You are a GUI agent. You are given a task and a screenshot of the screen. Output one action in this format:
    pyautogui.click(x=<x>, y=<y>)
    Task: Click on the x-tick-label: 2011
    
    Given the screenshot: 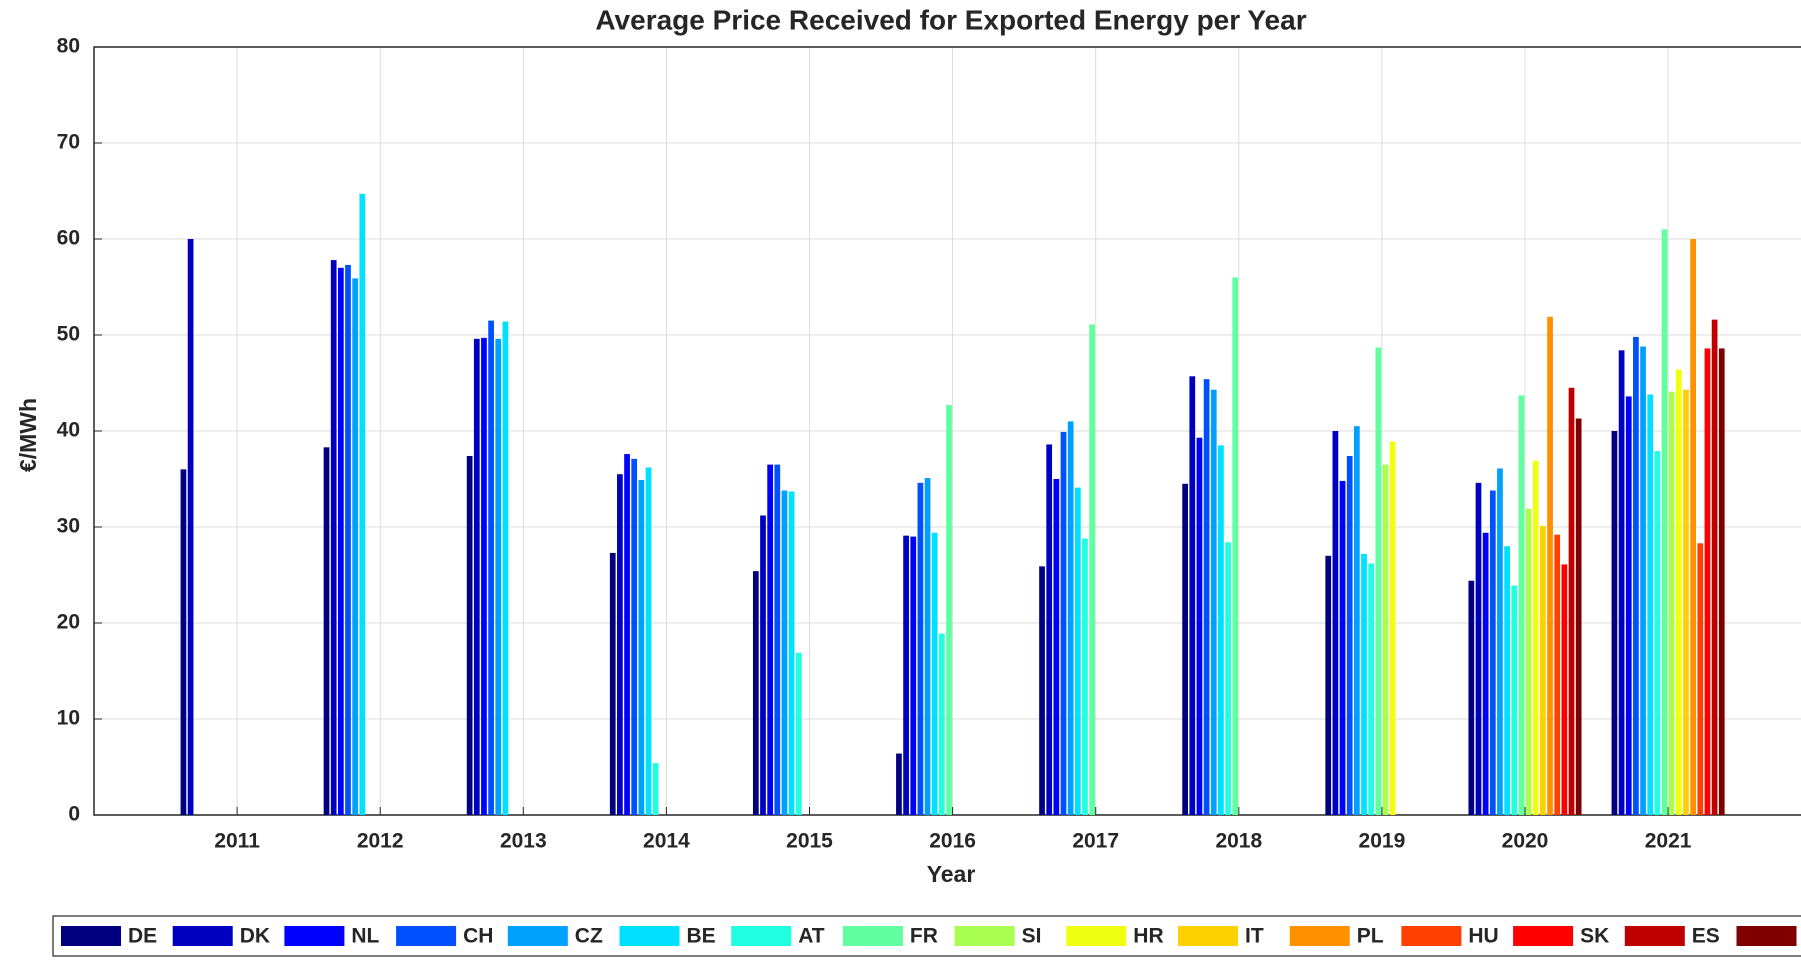 What is the action you would take?
    pyautogui.click(x=237, y=841)
    